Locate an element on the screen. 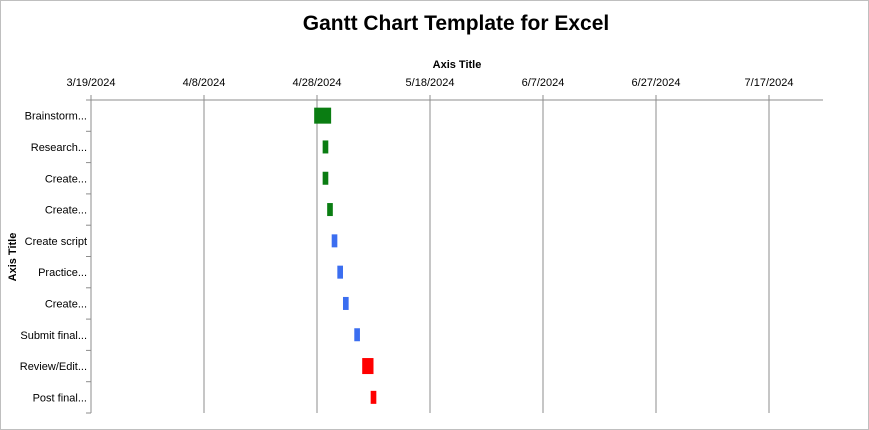  y-axis-title: Axis Title is located at coordinates (13, 257).